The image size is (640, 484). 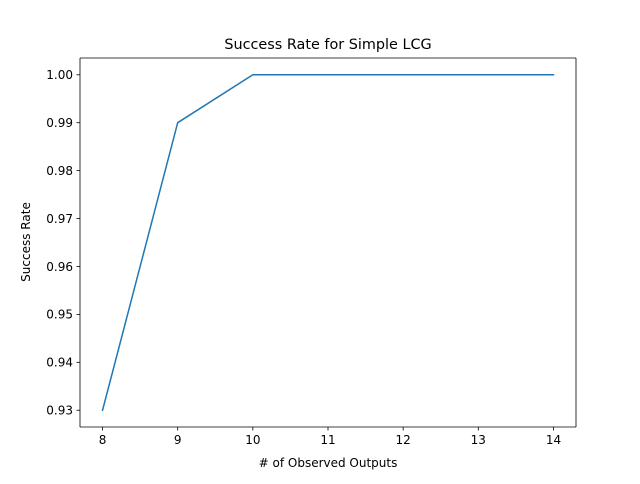 I want to click on y-tick-label: 0.99, so click(x=59, y=123).